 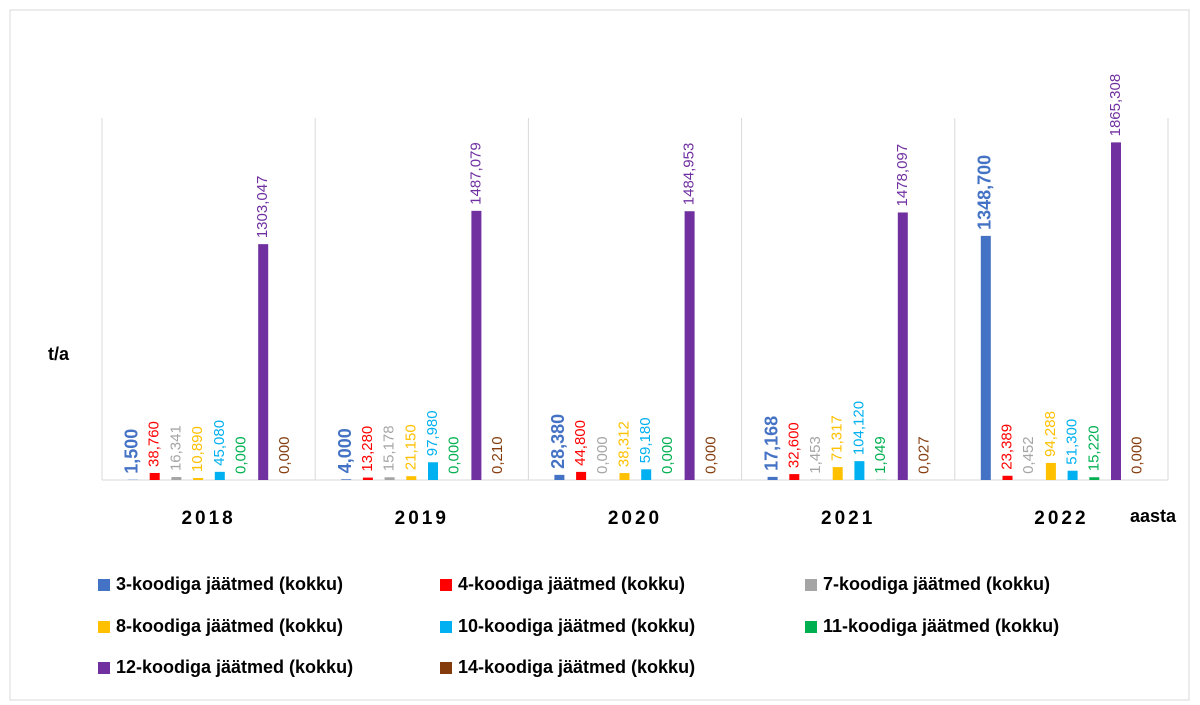 What do you see at coordinates (1115, 105) in the screenshot?
I see `data-label: 1865,308` at bounding box center [1115, 105].